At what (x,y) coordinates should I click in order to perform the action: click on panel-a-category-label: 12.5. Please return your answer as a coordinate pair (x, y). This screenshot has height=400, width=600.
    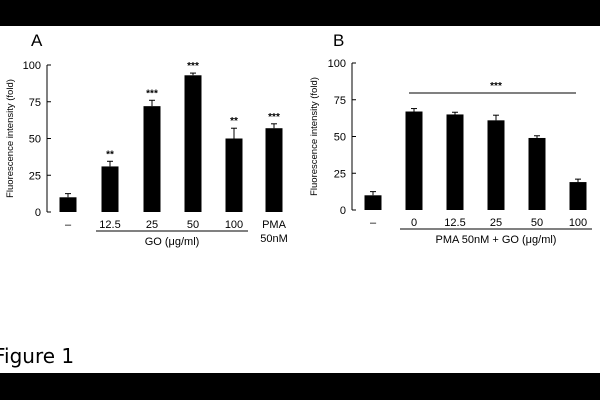
    Looking at the image, I should click on (109, 225).